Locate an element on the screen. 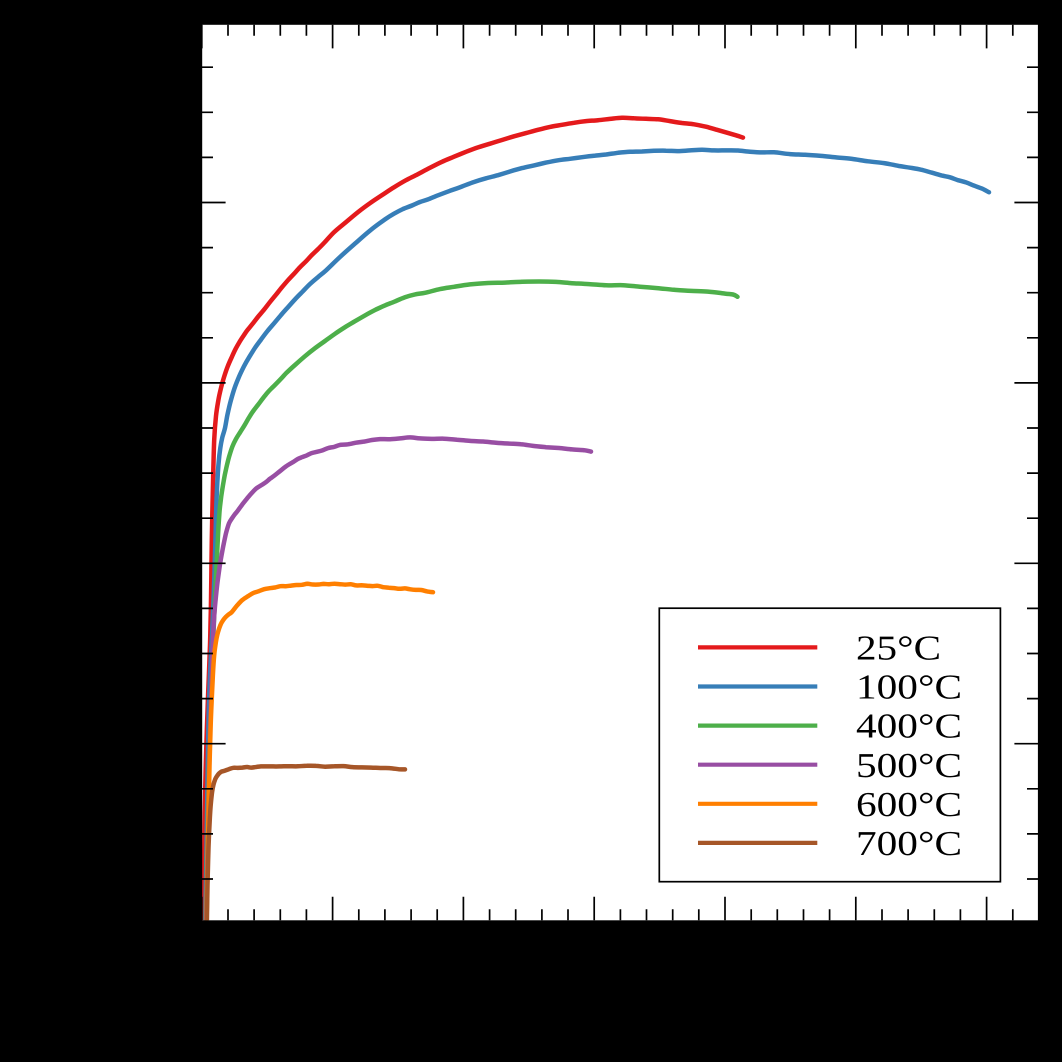 This screenshot has width=1062, height=1062. svg-text: 25°C is located at coordinates (898, 648).